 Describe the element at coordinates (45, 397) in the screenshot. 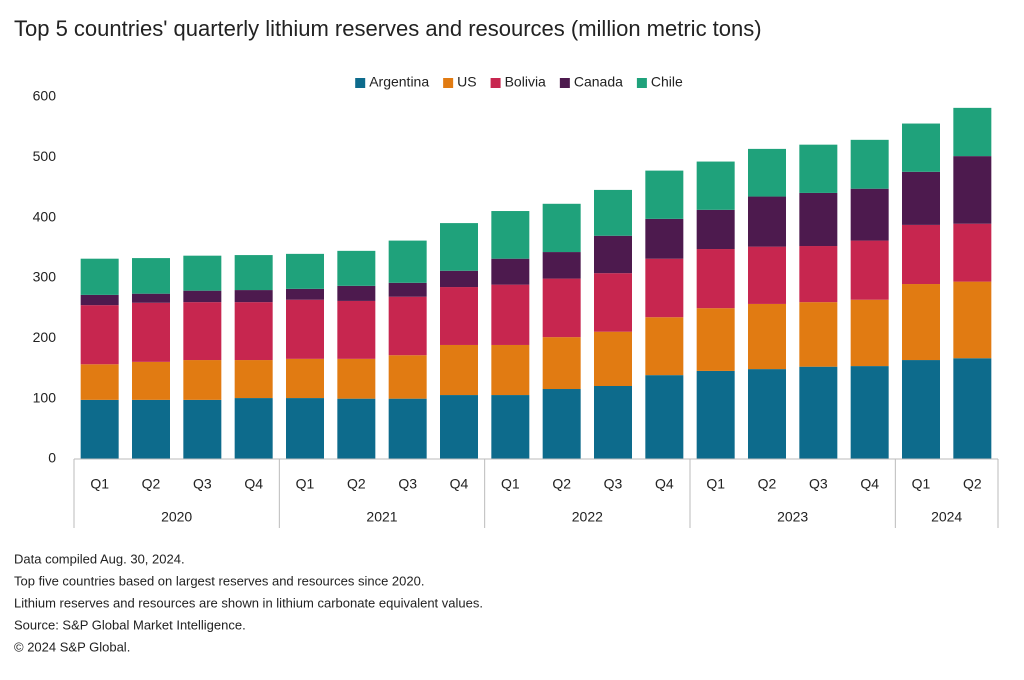

I see `y-tick-label: 100` at that location.